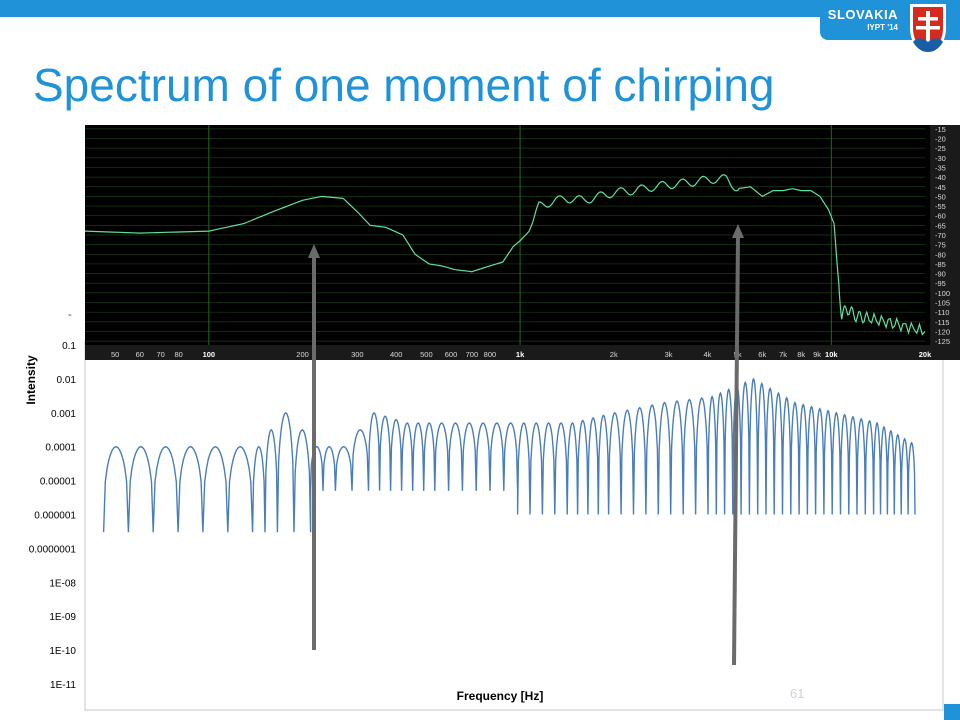 The height and width of the screenshot is (720, 960). Describe the element at coordinates (942, 322) in the screenshot. I see `spectrum-y-tick-label: -115` at that location.